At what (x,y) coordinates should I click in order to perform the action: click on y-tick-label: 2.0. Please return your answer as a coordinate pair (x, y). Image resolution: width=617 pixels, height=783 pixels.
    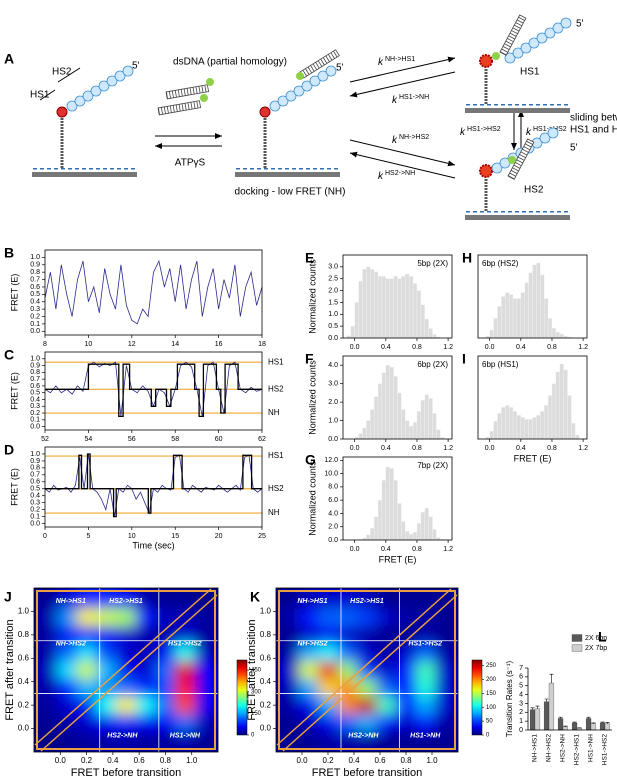
    Looking at the image, I should click on (333, 527).